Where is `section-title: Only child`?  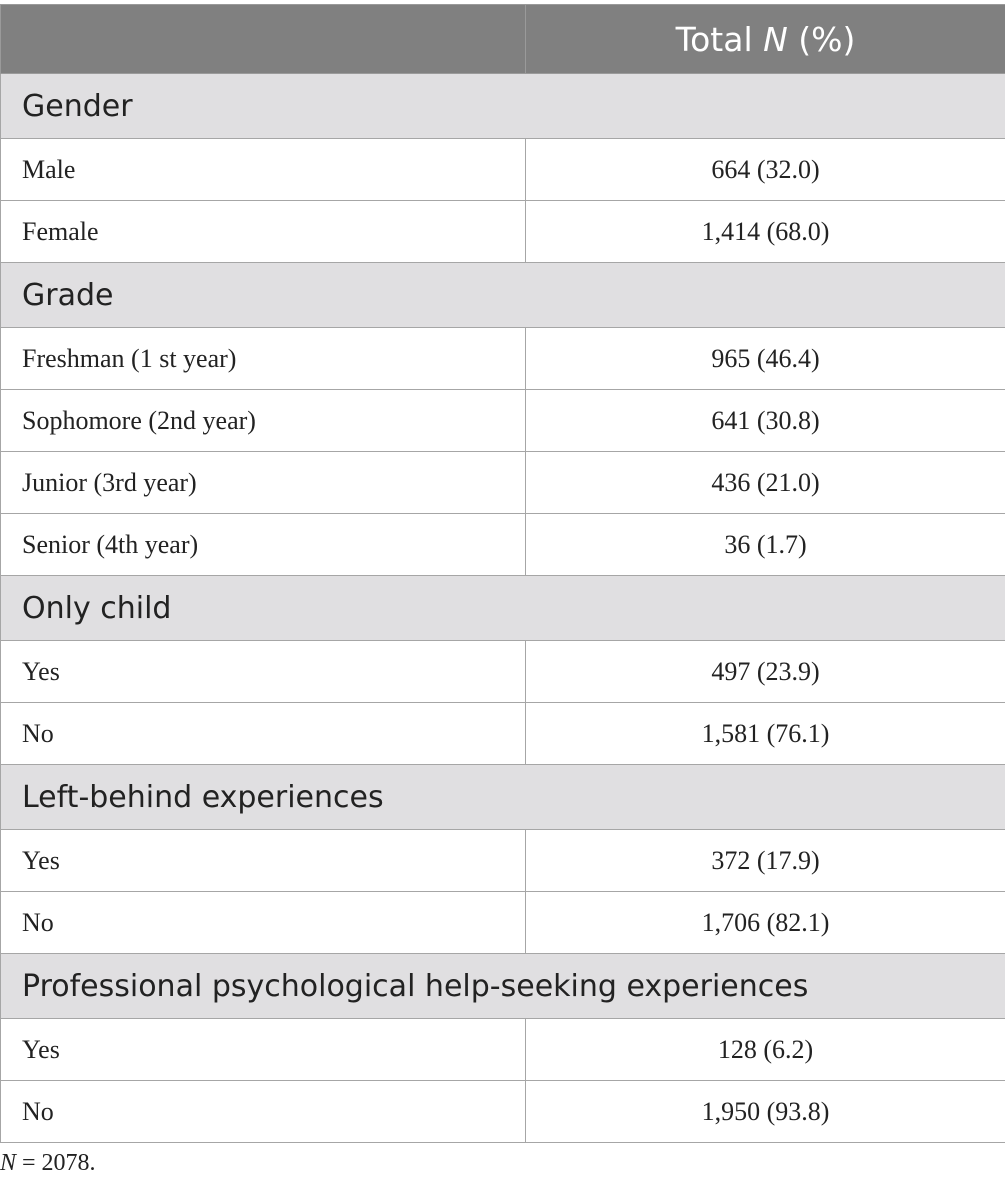
section-title: Only child is located at coordinates (502, 608).